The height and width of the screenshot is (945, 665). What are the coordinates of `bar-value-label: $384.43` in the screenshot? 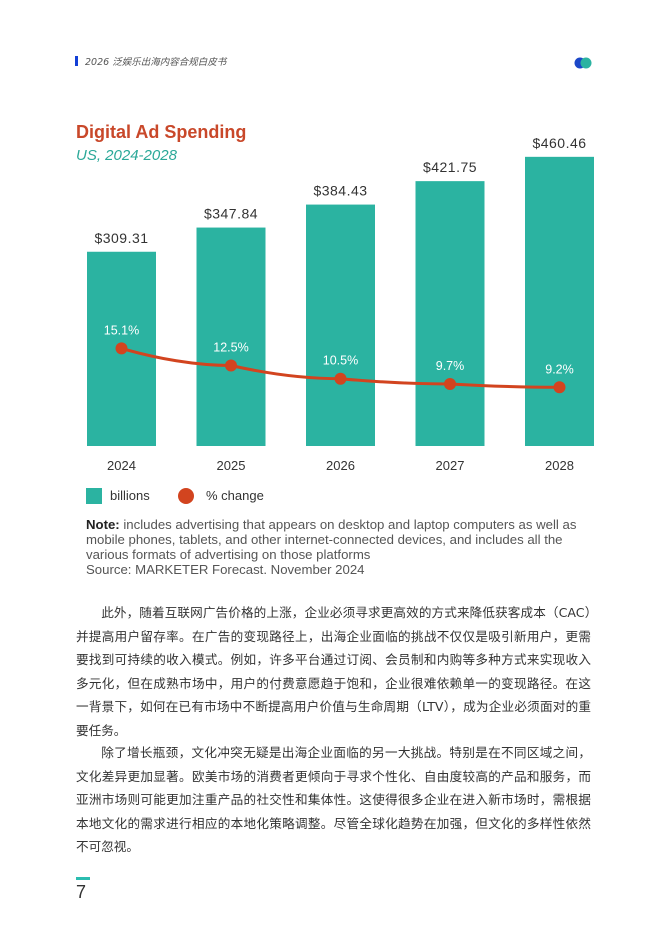 It's located at (340, 191).